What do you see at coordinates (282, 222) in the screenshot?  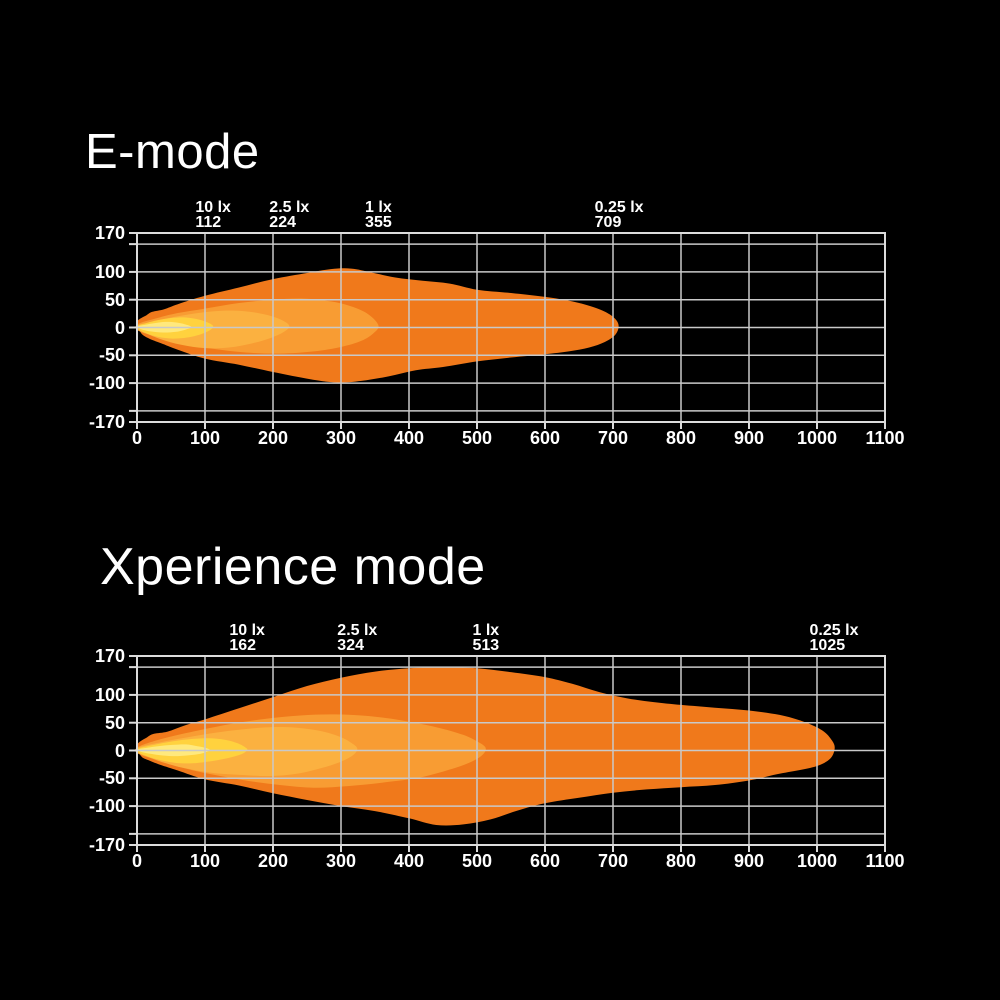 I see `lux-annotation-distance: 224` at bounding box center [282, 222].